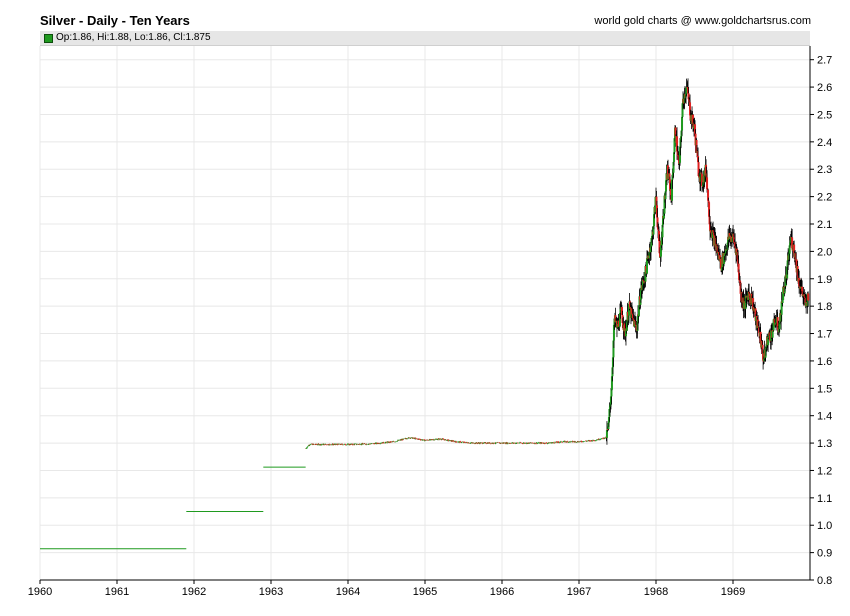 The width and height of the screenshot is (850, 616). Describe the element at coordinates (115, 20) in the screenshot. I see `chart-title: Silver - Daily - Ten Years` at that location.